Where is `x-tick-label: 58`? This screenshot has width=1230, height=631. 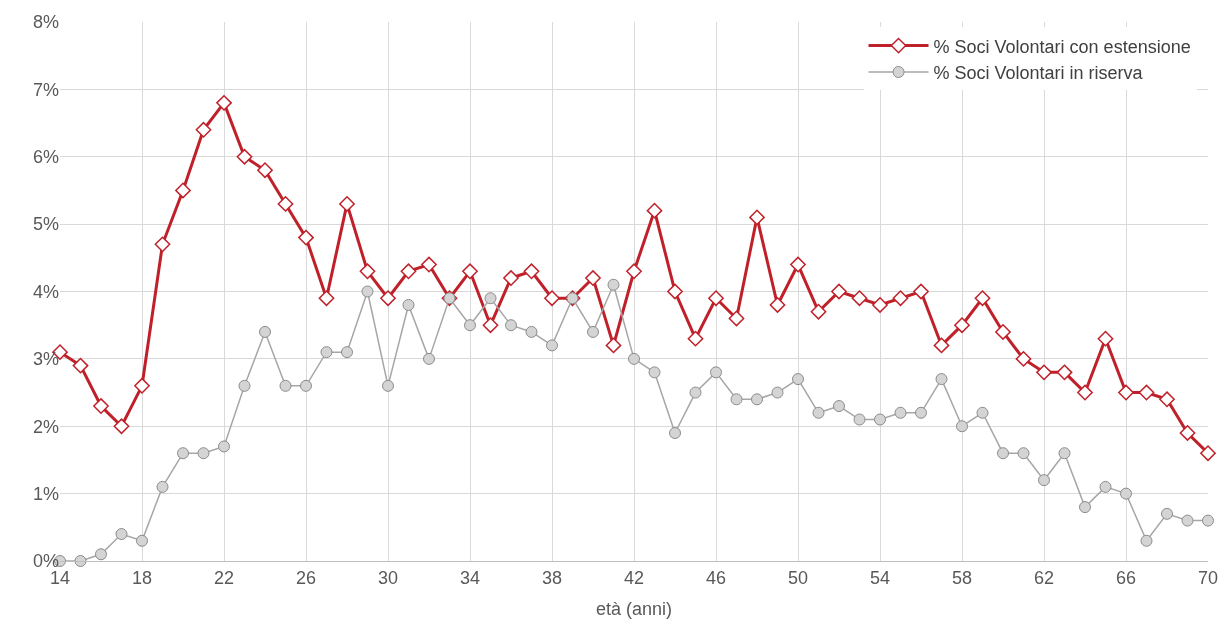 x-tick-label: 58 is located at coordinates (962, 577).